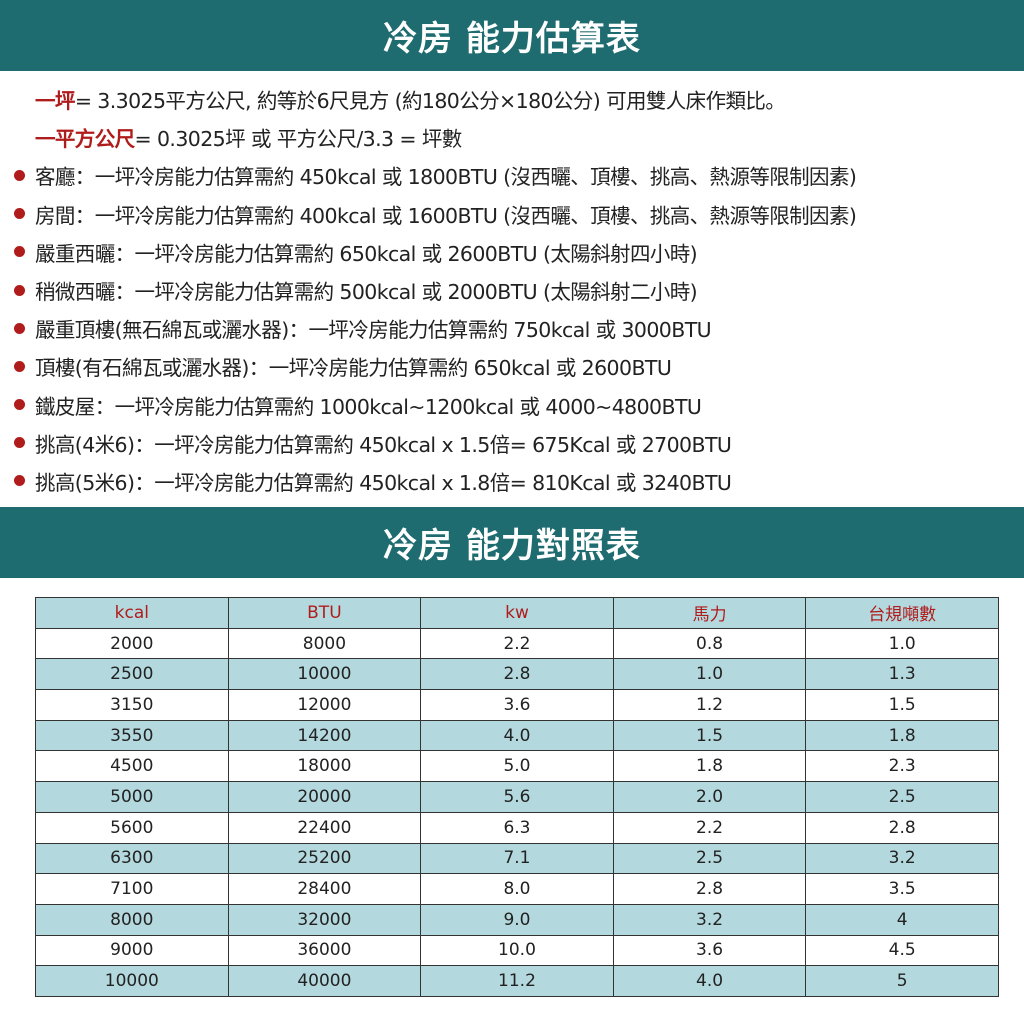 This screenshot has width=1024, height=1024. I want to click on column-header: 馬力, so click(709, 613).